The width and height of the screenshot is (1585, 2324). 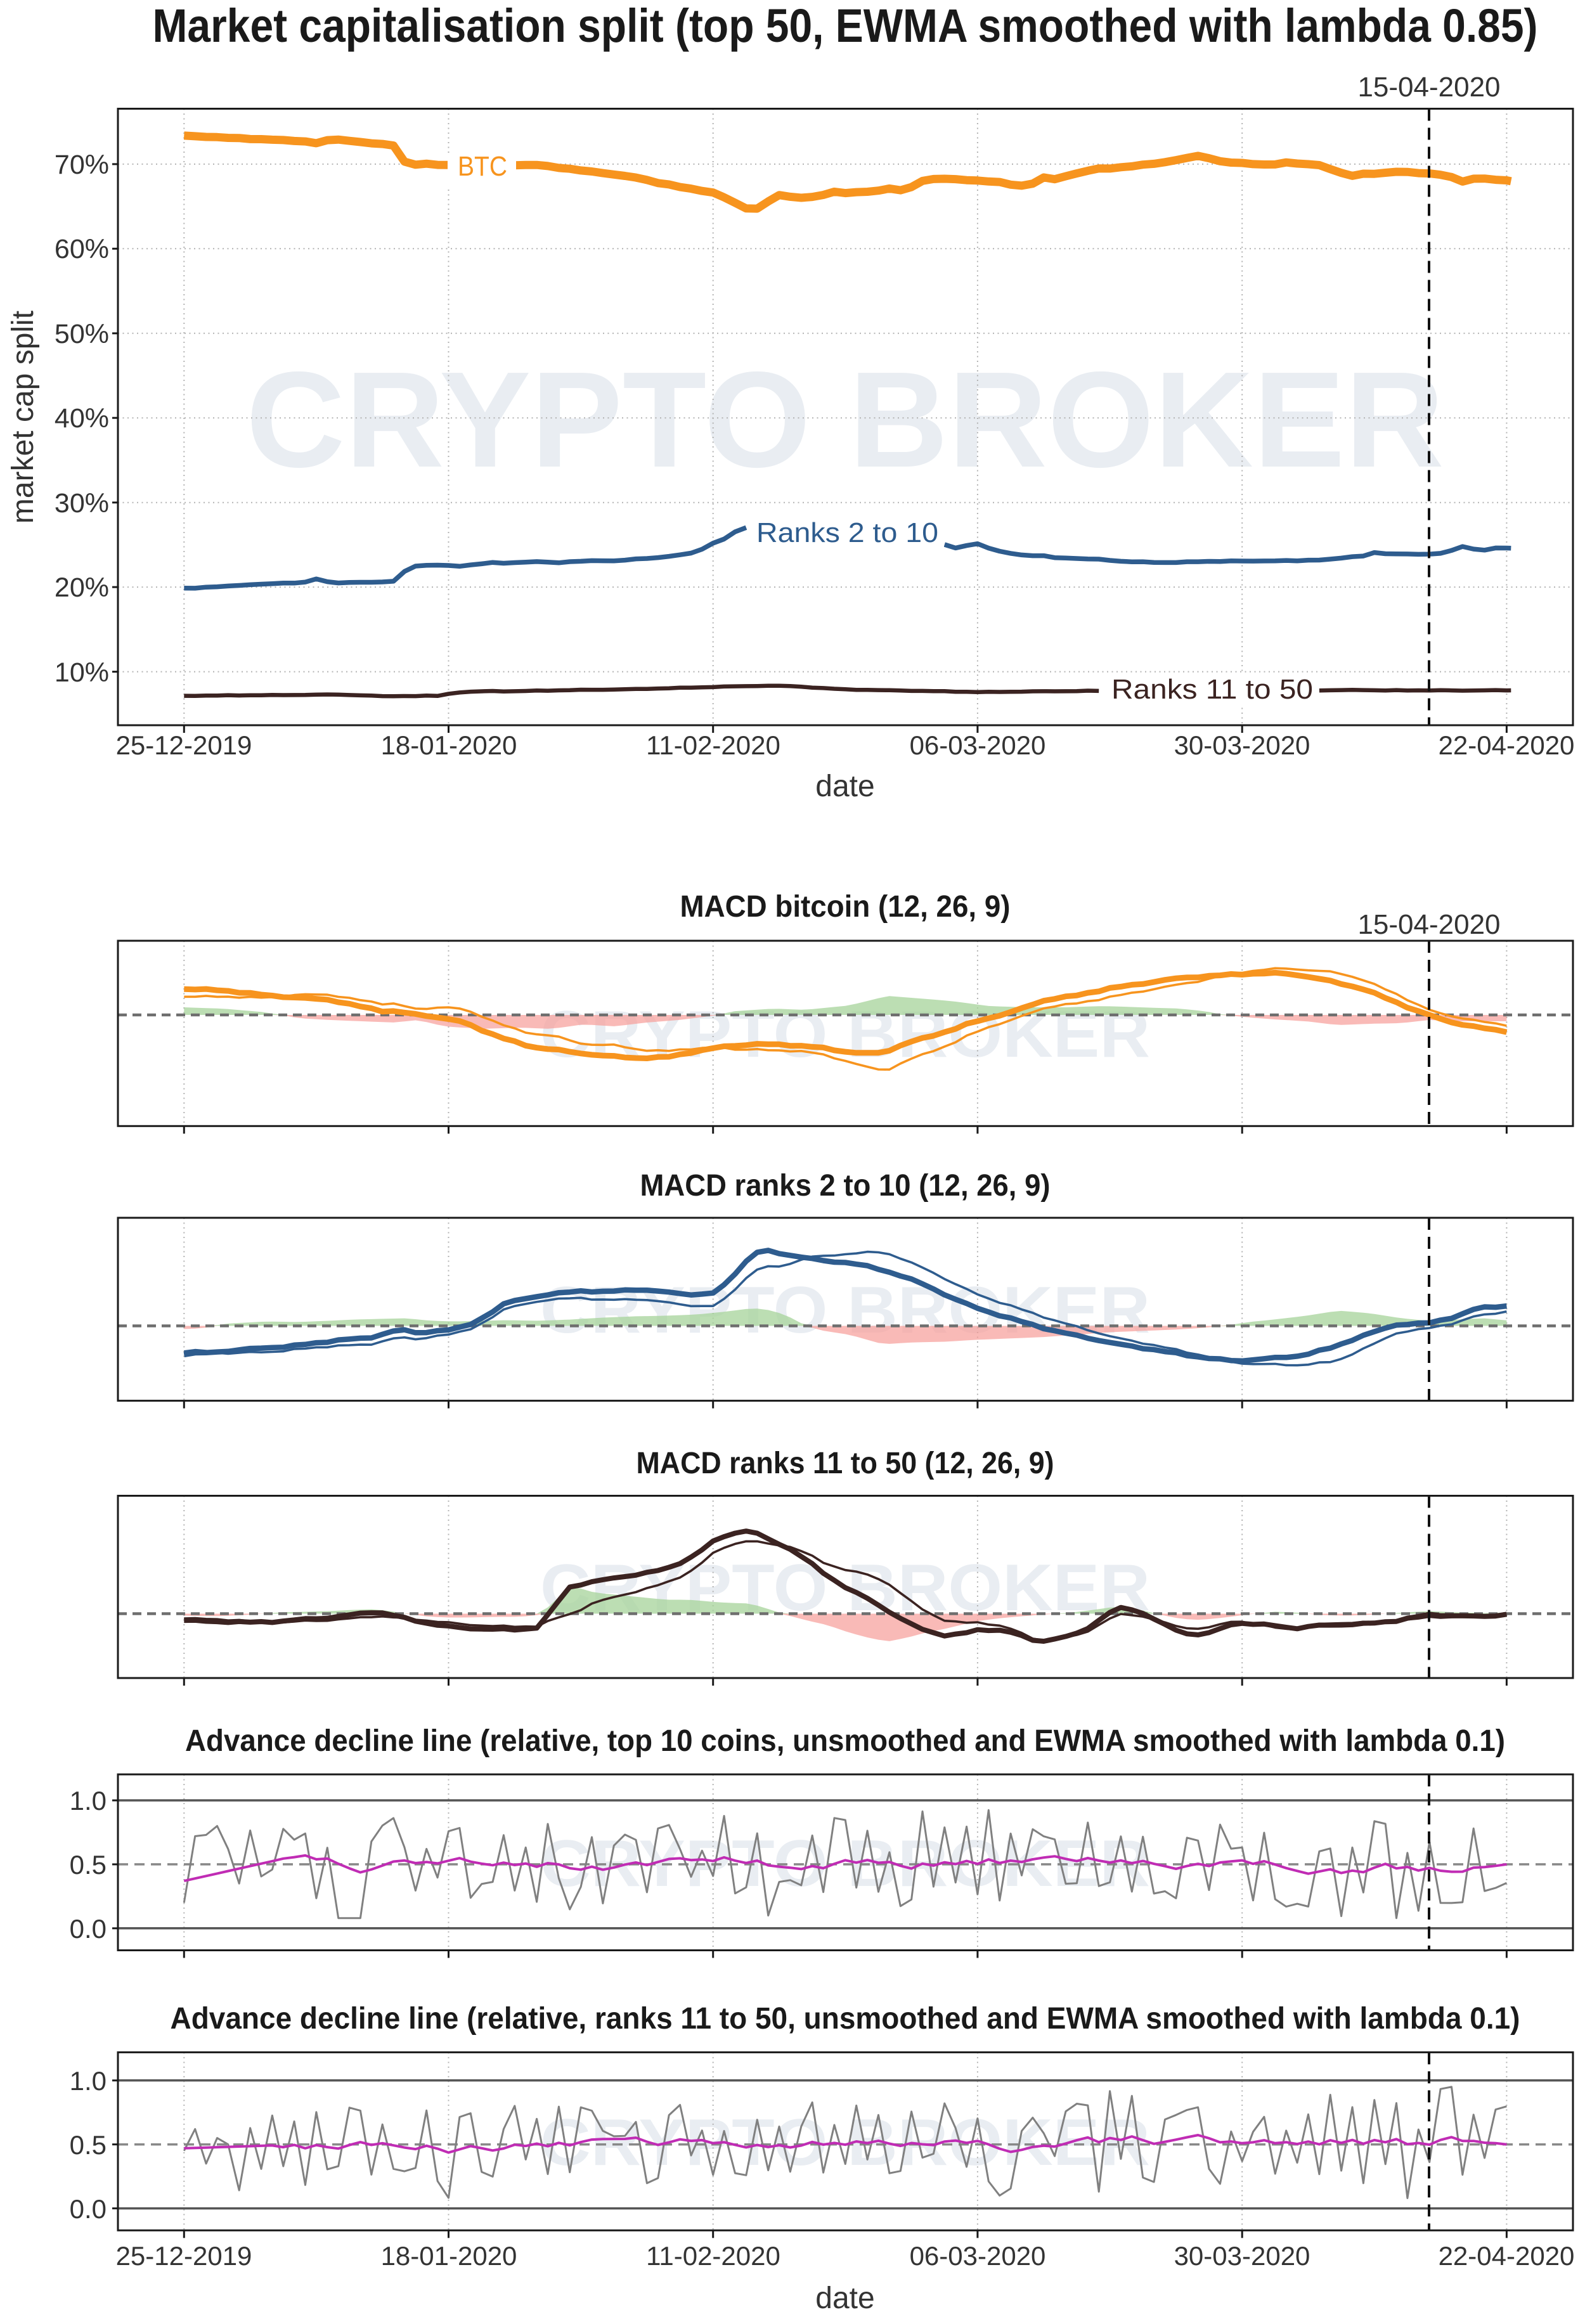 What do you see at coordinates (1212, 689) in the screenshot?
I see `svg-text: Ranks 11 to 50` at bounding box center [1212, 689].